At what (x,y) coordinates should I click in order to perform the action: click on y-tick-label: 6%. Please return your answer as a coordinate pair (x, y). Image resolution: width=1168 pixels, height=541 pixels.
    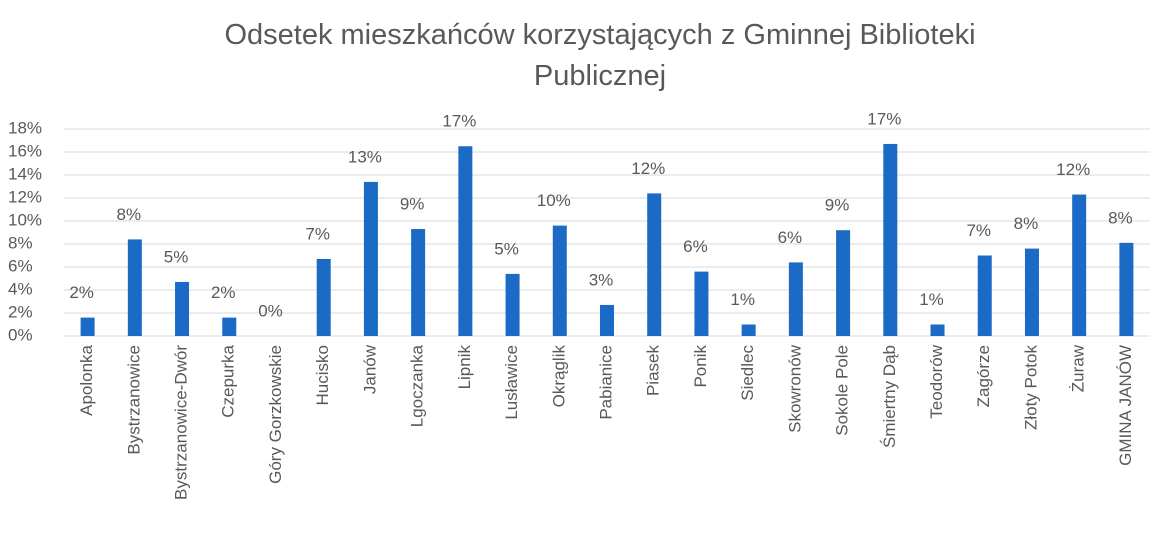
    Looking at the image, I should click on (20, 265).